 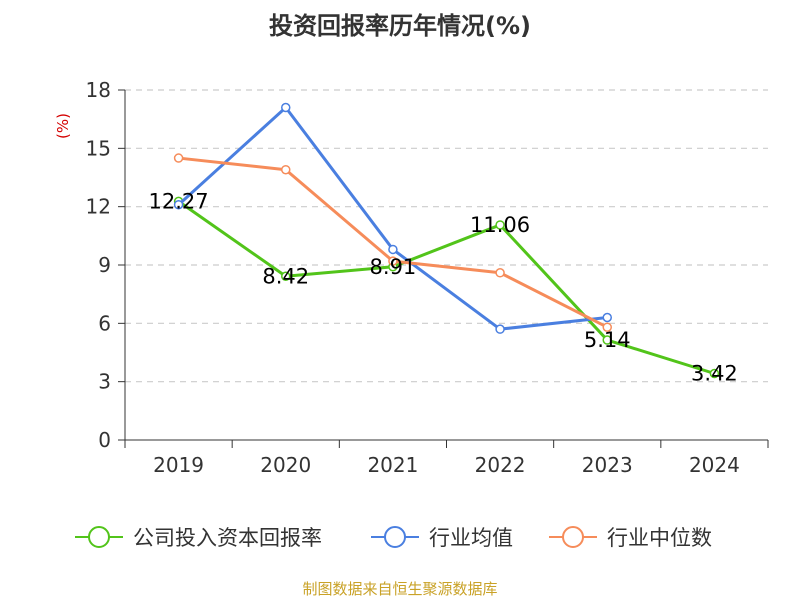 I want to click on x-tick-label: 2019, so click(x=178, y=465).